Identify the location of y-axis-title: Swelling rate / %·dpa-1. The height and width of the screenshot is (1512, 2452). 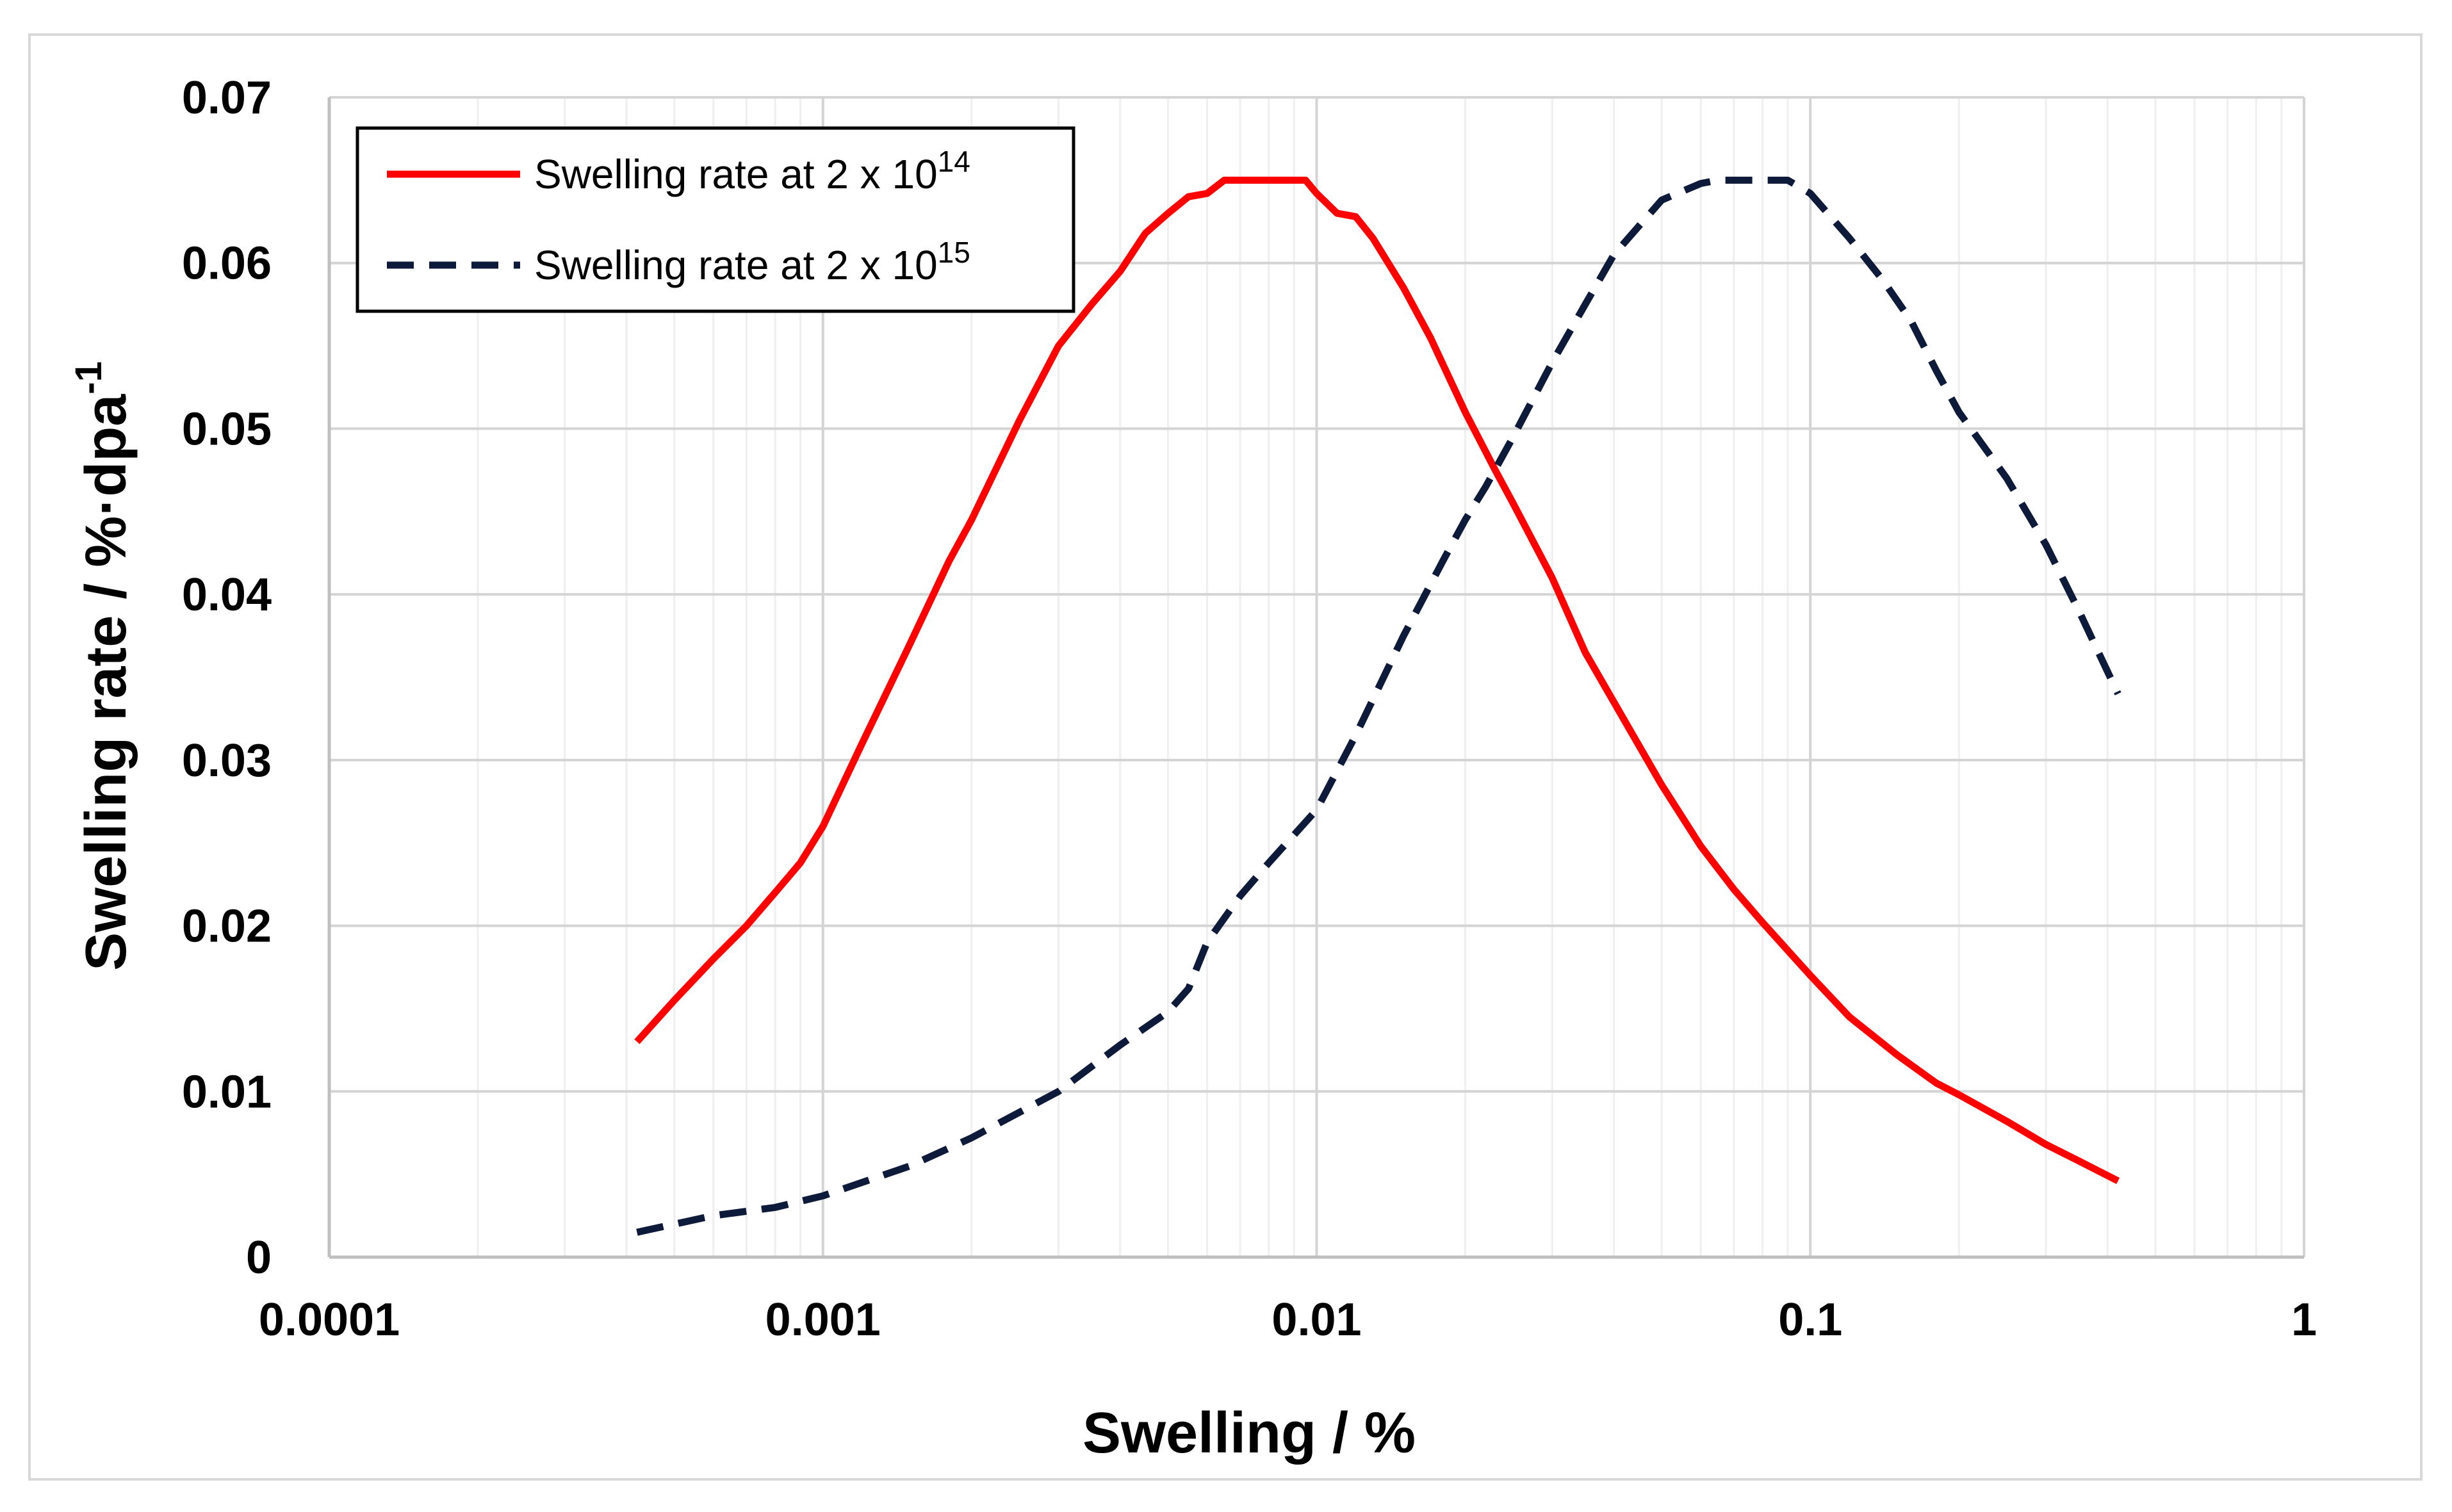
(103, 666).